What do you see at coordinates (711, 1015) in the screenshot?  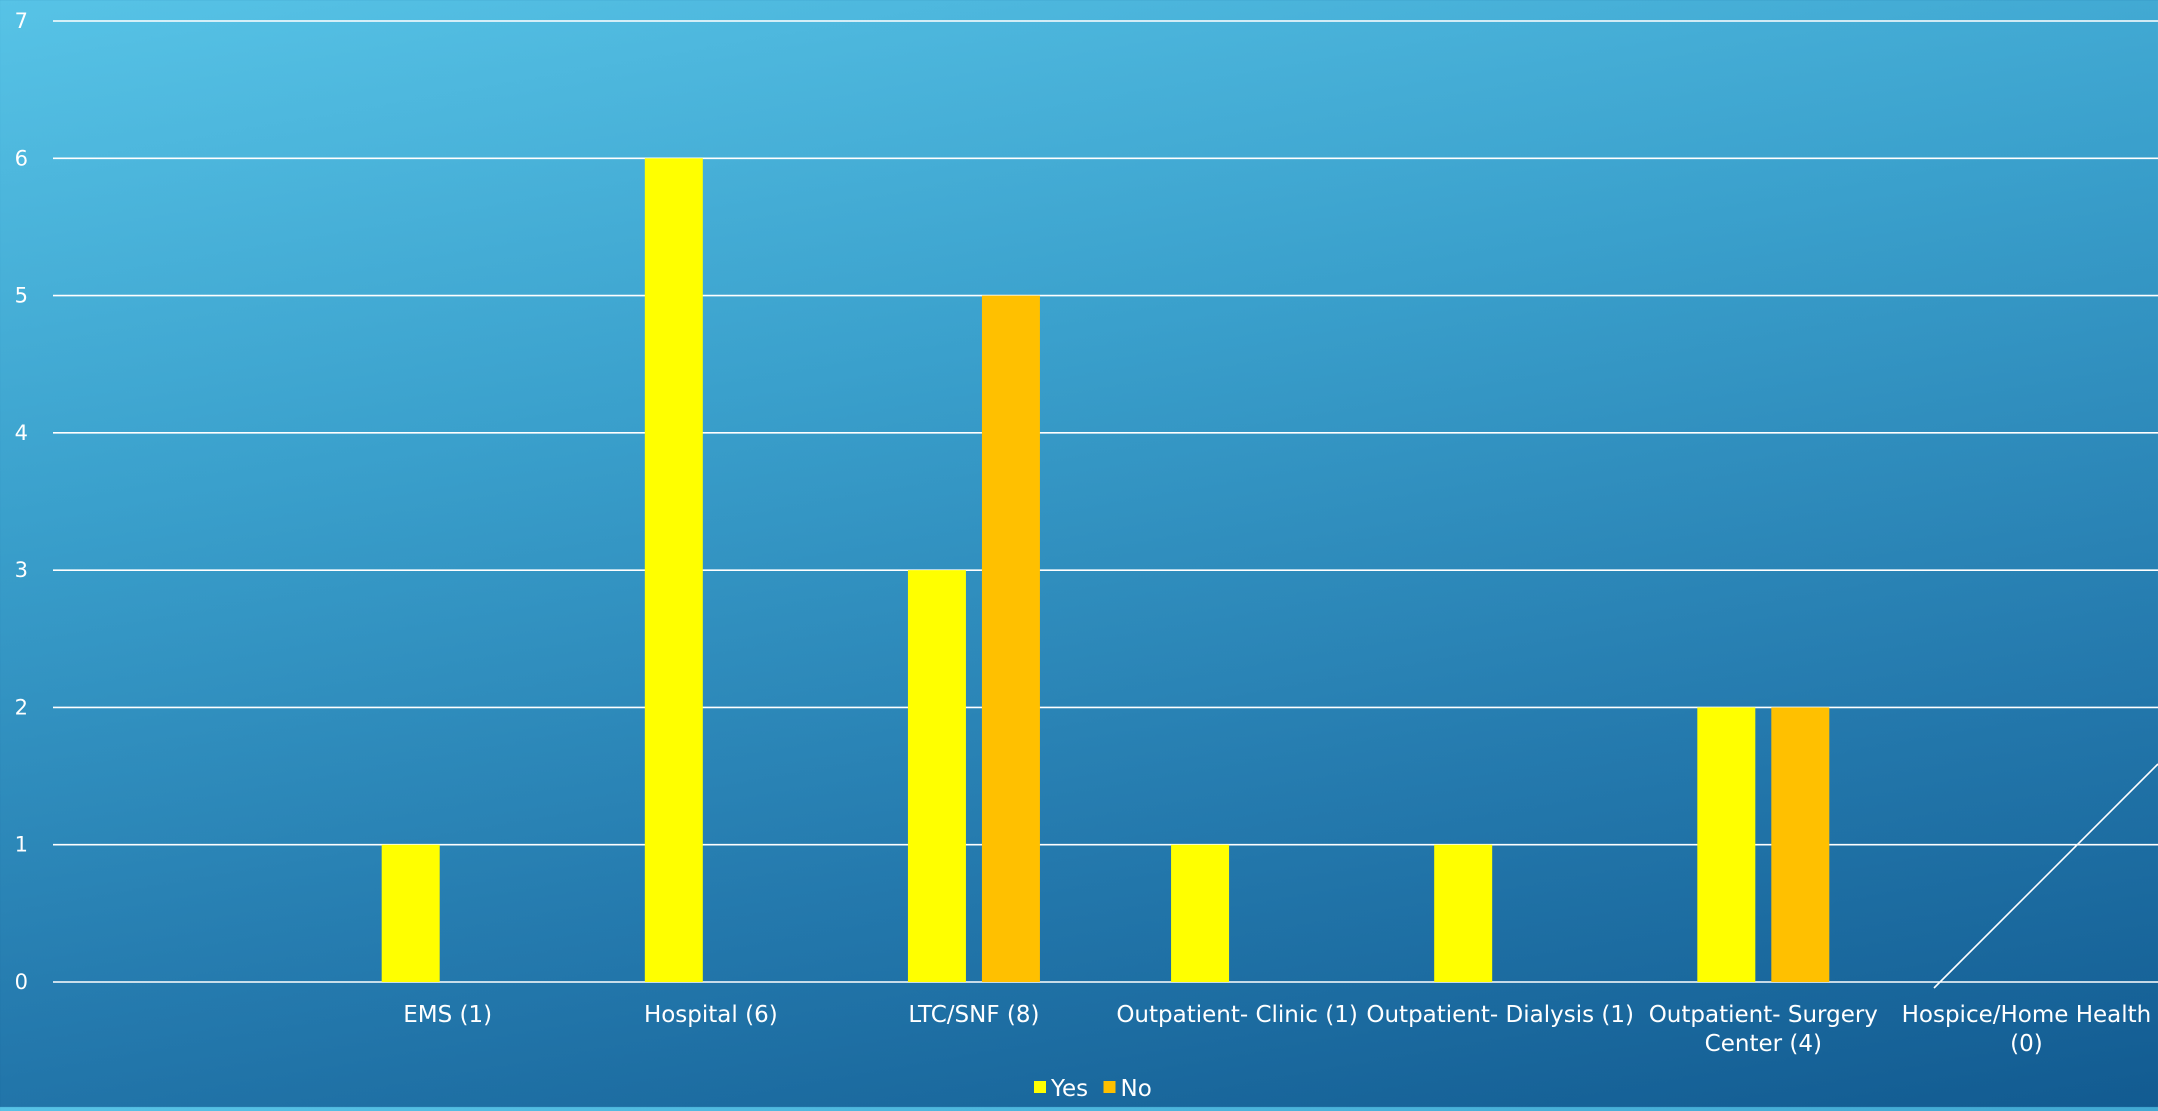 I see `x-category-label: Hospital (6)` at bounding box center [711, 1015].